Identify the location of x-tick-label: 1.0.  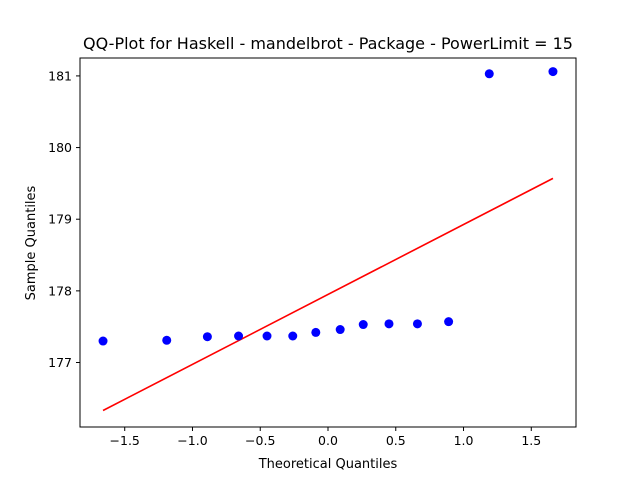
(464, 440).